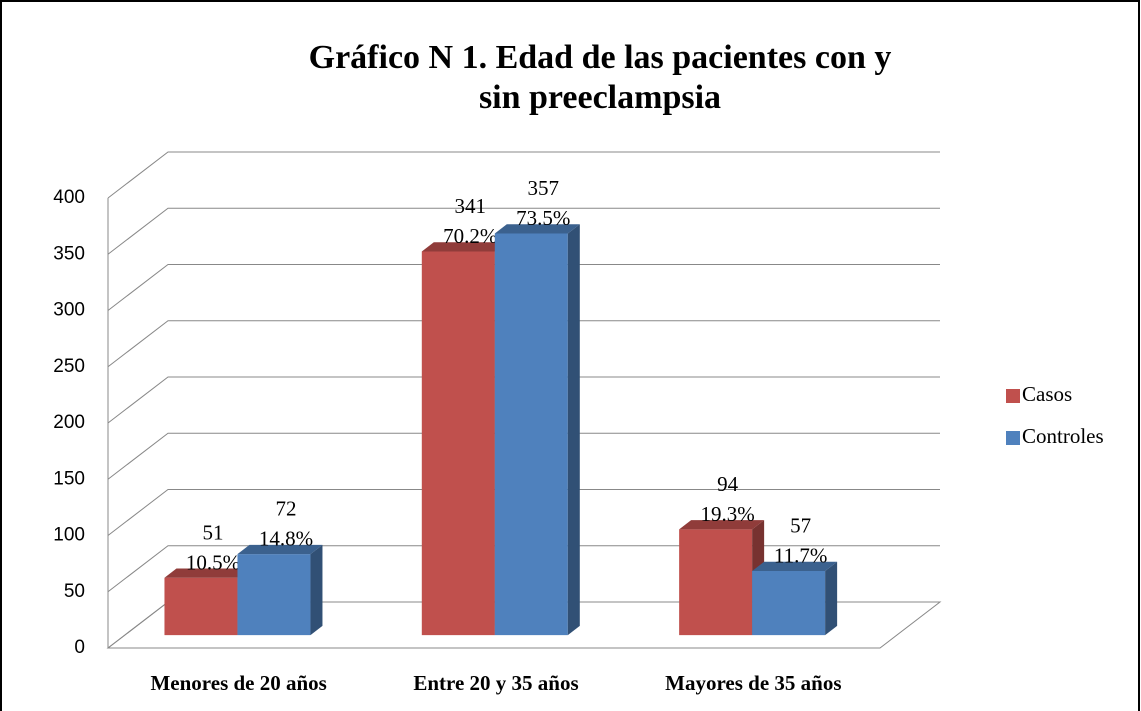  What do you see at coordinates (69, 310) in the screenshot?
I see `y-tick-label: 300` at bounding box center [69, 310].